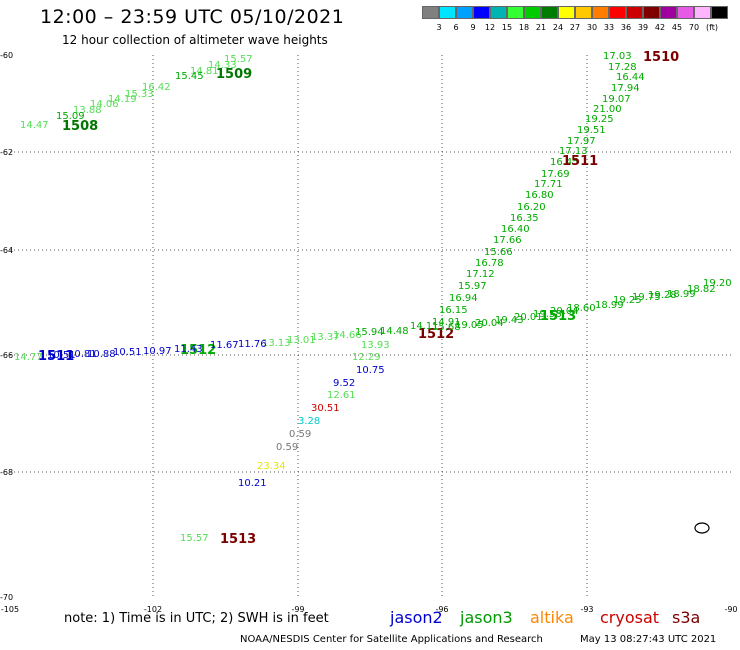 The width and height of the screenshot is (740, 650). What do you see at coordinates (347, 335) in the screenshot?
I see `wave-height-label: 14.66` at bounding box center [347, 335].